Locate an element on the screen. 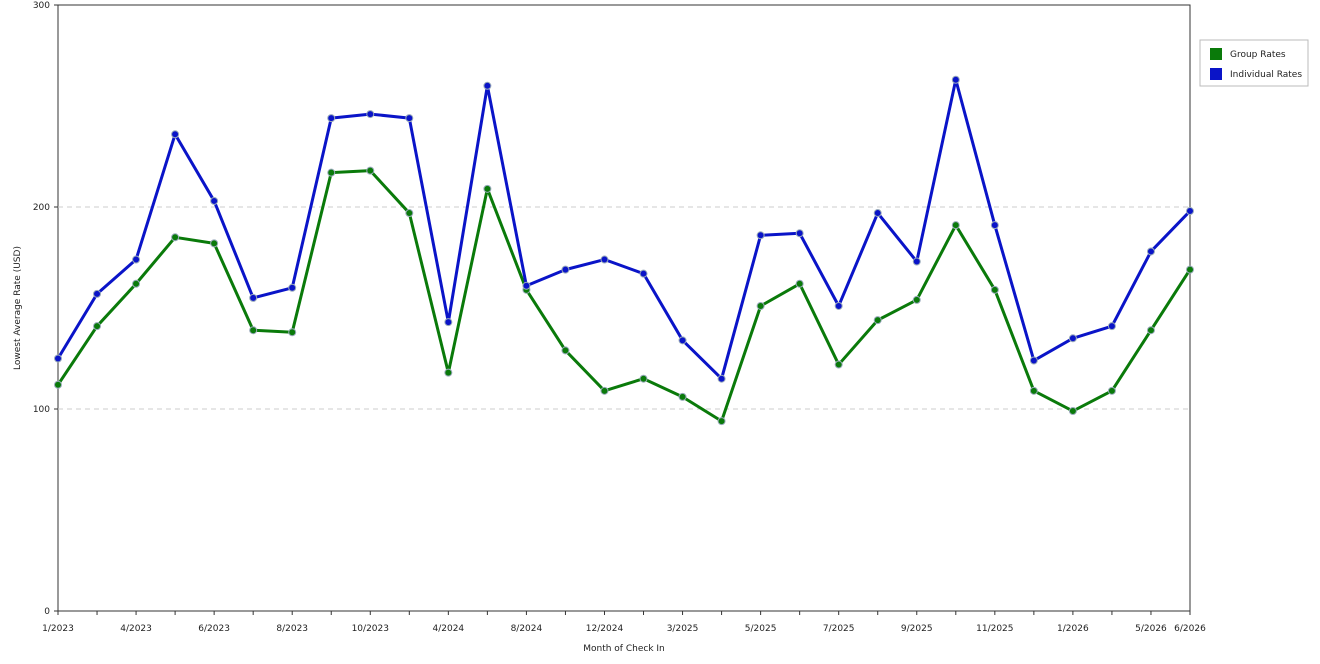  x-tick-label: 1/2026 is located at coordinates (1073, 629).